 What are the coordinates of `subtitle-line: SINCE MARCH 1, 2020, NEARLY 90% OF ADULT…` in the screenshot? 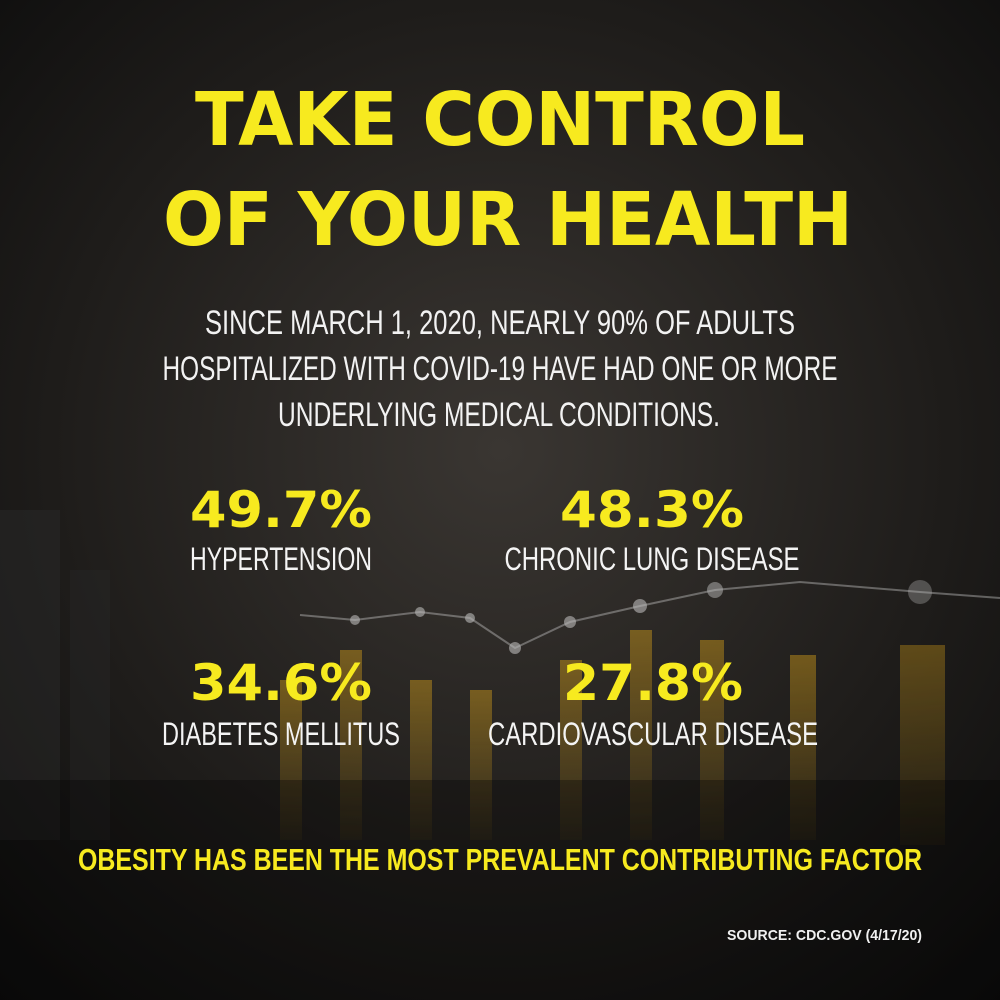 It's located at (500, 323).